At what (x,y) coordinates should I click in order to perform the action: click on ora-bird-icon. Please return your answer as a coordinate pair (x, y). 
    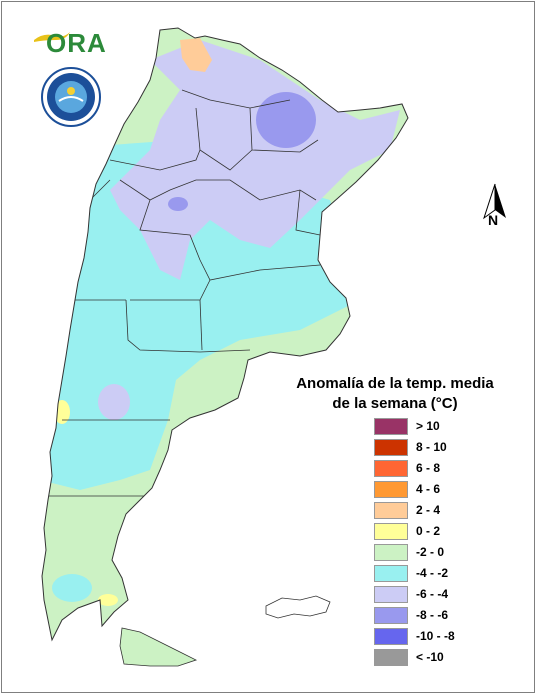
    Looking at the image, I should click on (52, 37).